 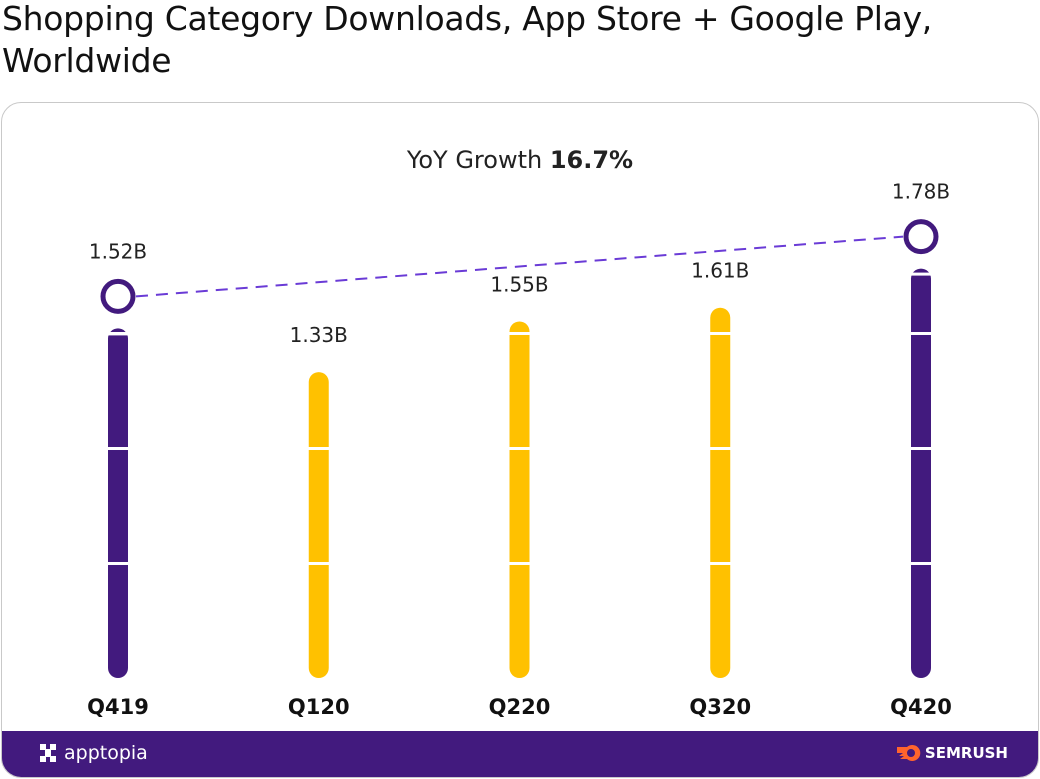 I want to click on footer-bar: apptopia SEMRUSH, so click(x=520, y=754).